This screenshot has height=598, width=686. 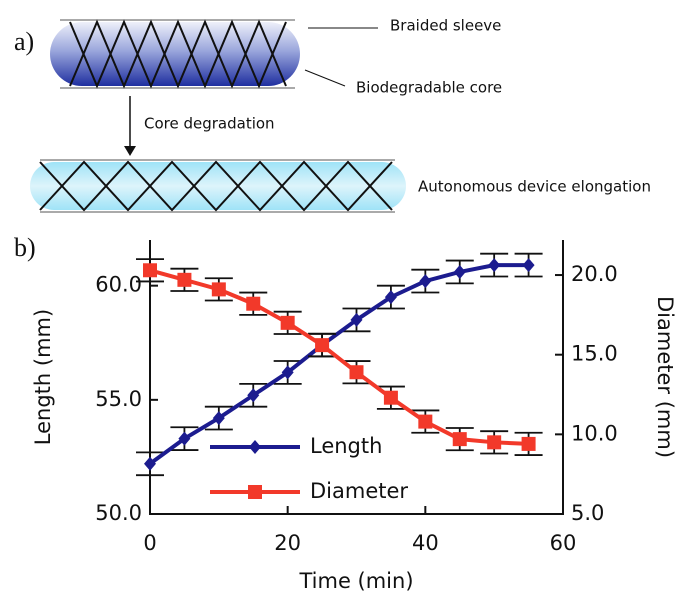 I want to click on core-label: Biodegradable core, so click(x=429, y=88).